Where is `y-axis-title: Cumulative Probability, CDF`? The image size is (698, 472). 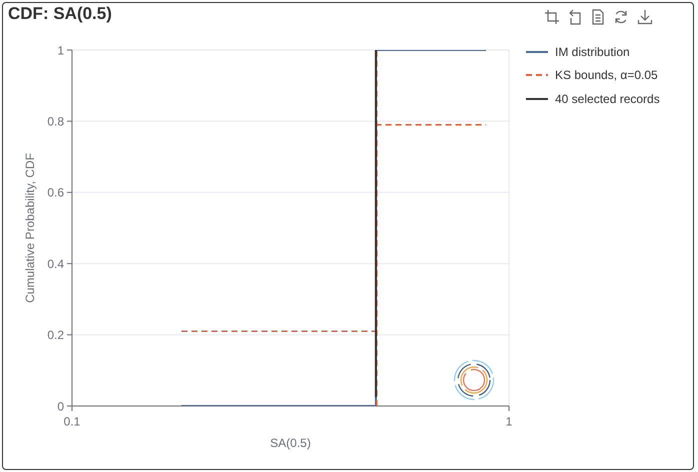 y-axis-title: Cumulative Probability, CDF is located at coordinates (30, 228).